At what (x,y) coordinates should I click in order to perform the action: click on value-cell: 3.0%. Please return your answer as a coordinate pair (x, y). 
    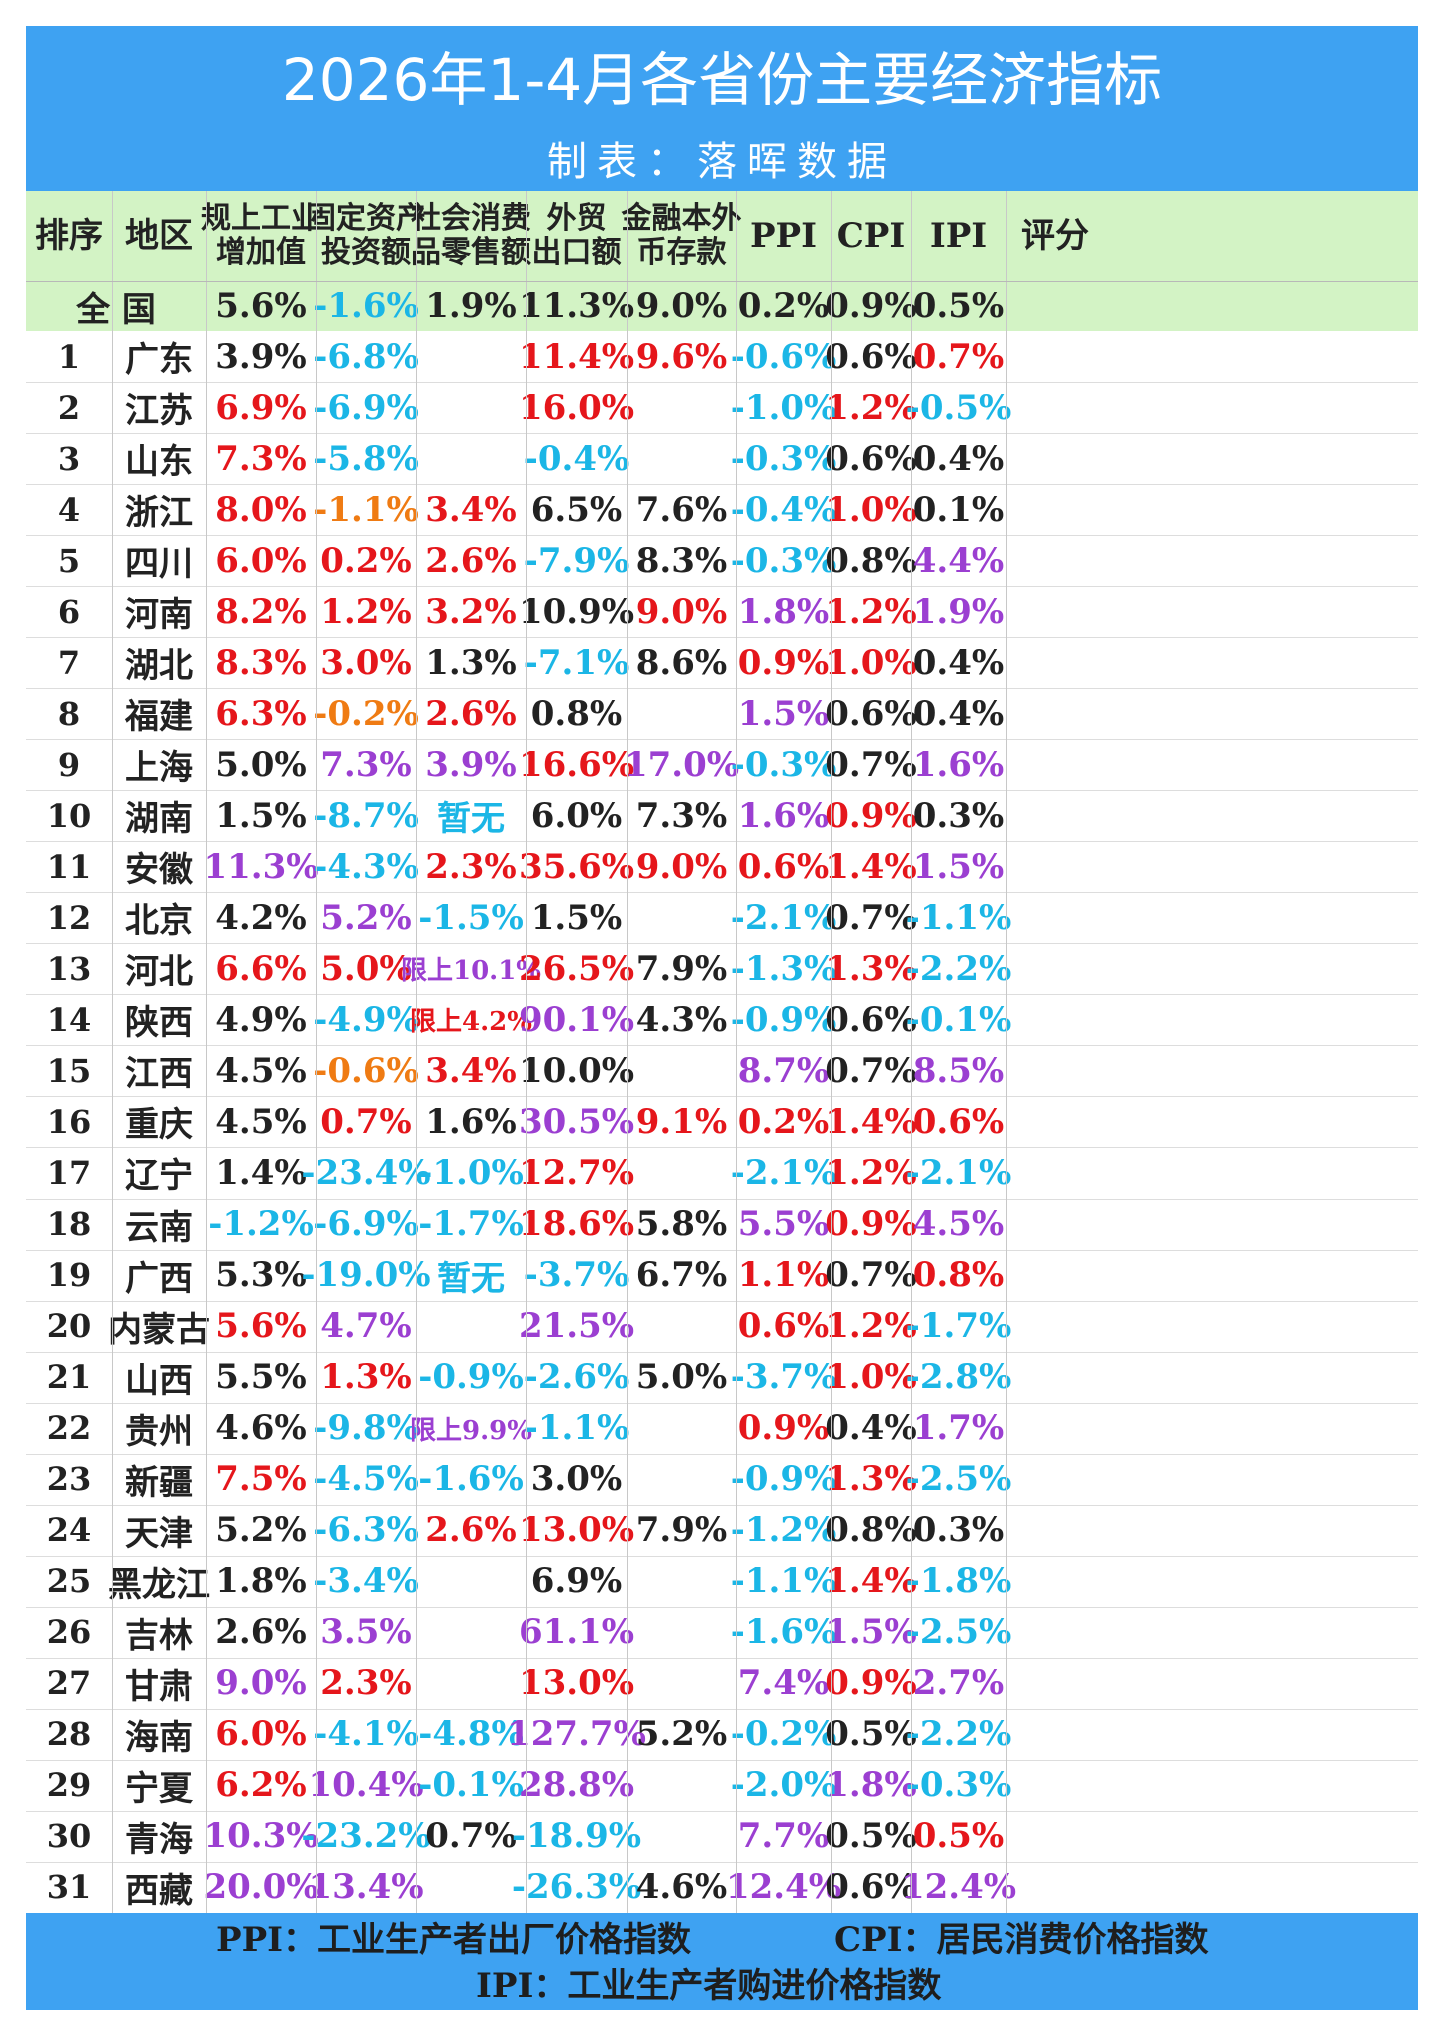
    Looking at the image, I should click on (576, 1479).